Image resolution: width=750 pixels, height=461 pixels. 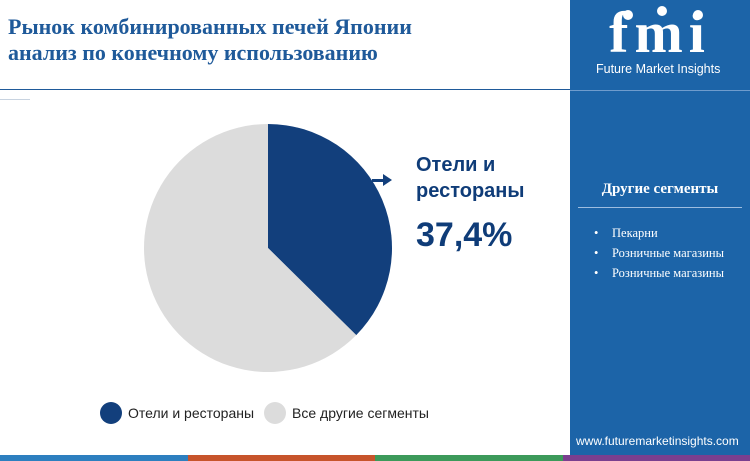 What do you see at coordinates (657, 441) in the screenshot?
I see `website-link: www.futuremarketinsights.com` at bounding box center [657, 441].